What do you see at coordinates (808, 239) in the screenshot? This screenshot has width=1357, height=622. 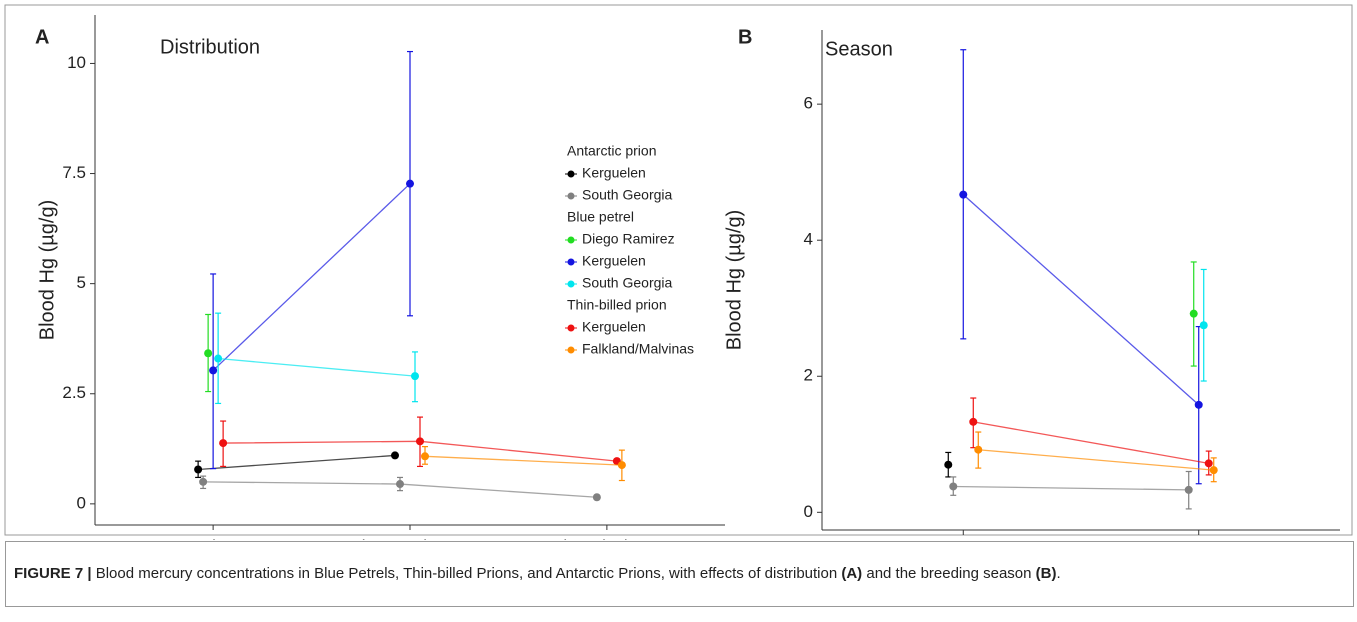 I see `y-tick-label: 4` at bounding box center [808, 239].